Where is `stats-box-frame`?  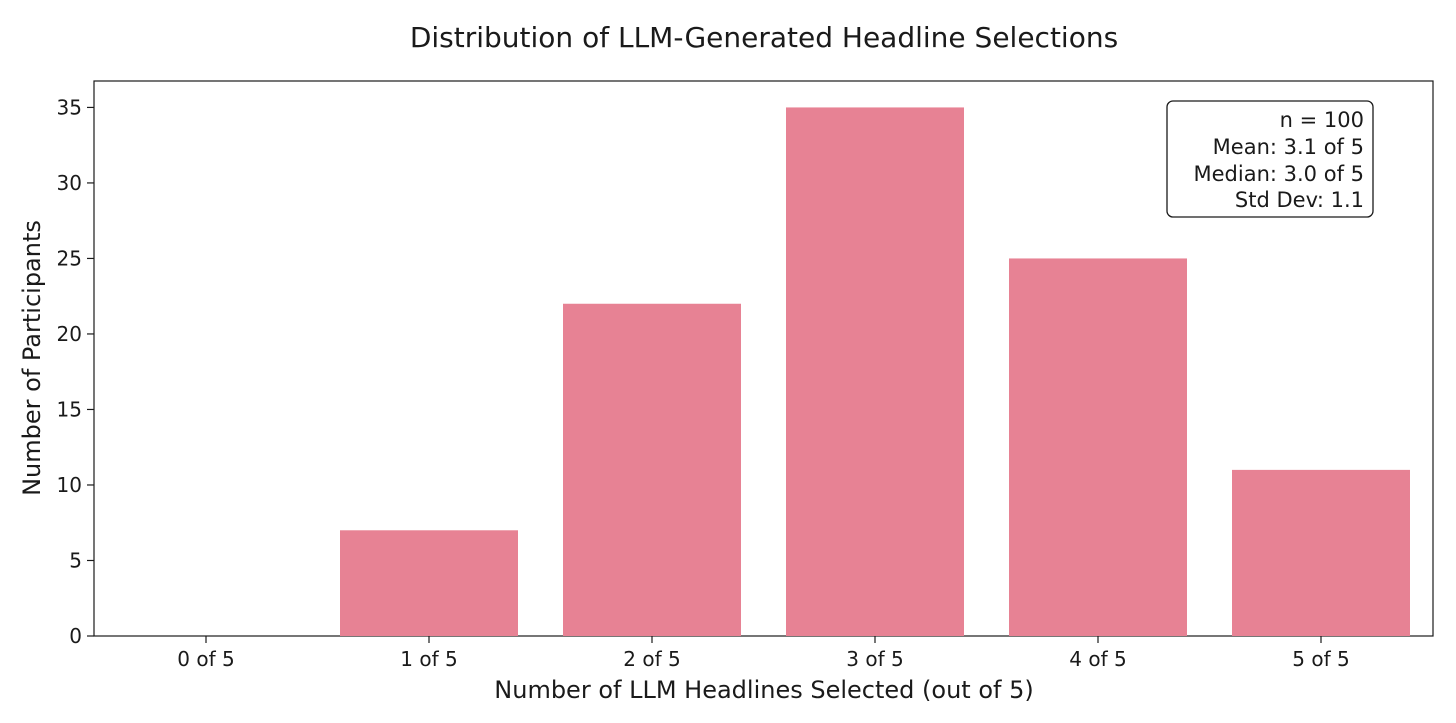
stats-box-frame is located at coordinates (1270, 159).